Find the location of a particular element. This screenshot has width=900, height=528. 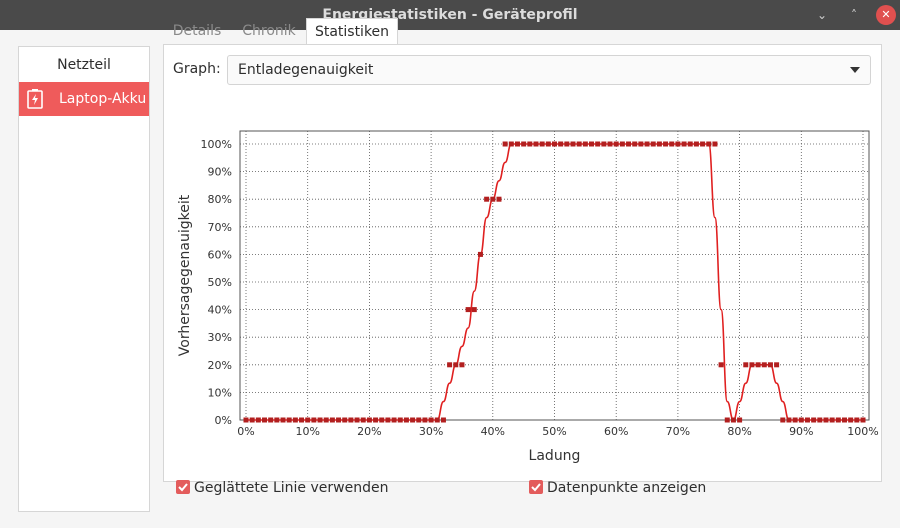

checkmark-icon is located at coordinates (183, 487).